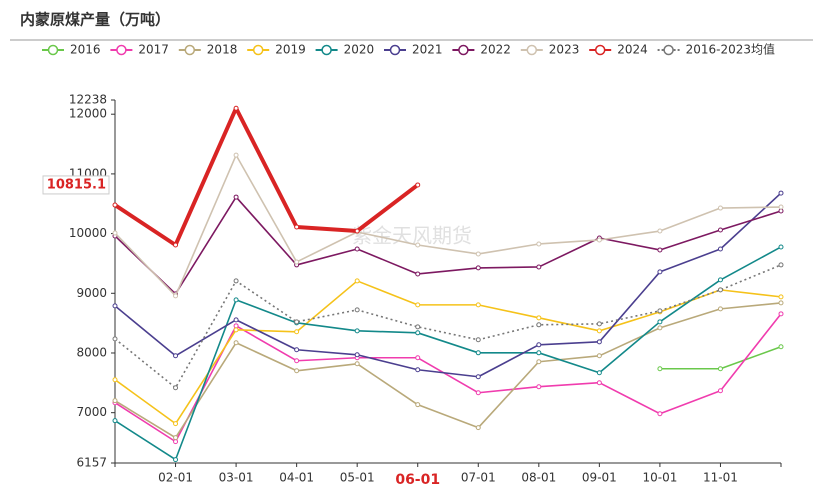  Describe the element at coordinates (538, 478) in the screenshot. I see `x-tick-label: 08-01` at that location.